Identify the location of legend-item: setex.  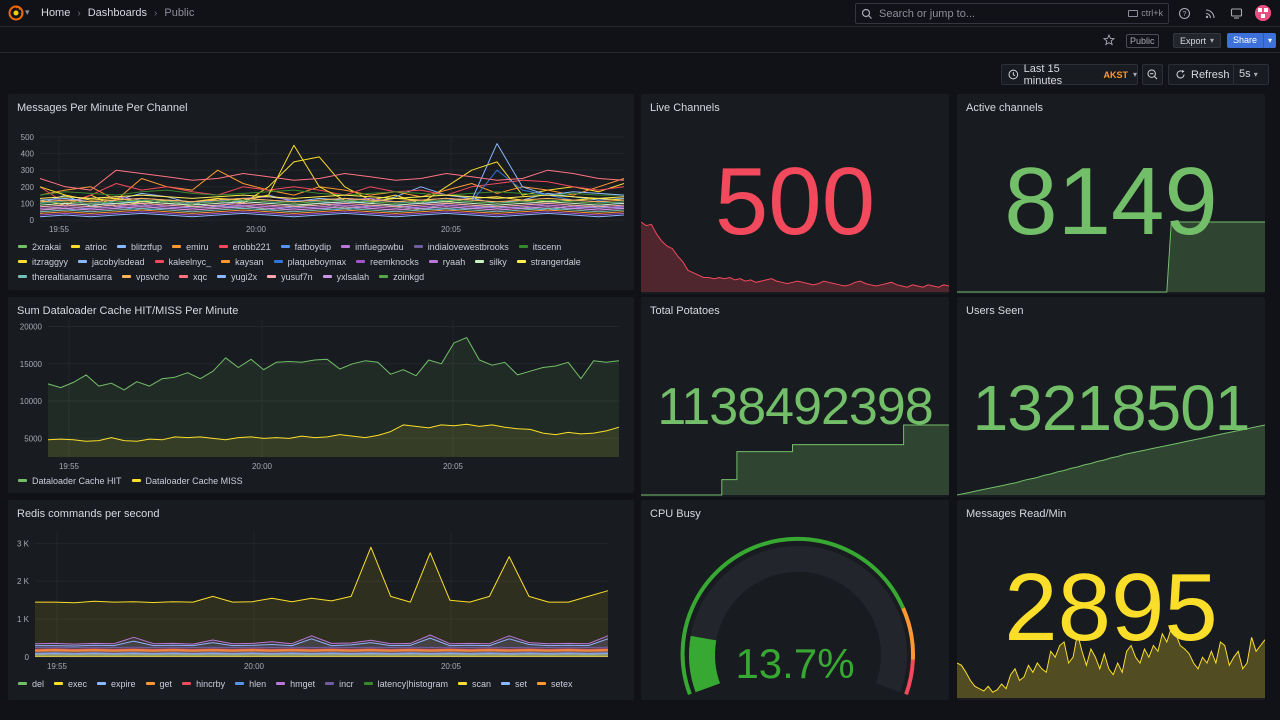
(555, 683).